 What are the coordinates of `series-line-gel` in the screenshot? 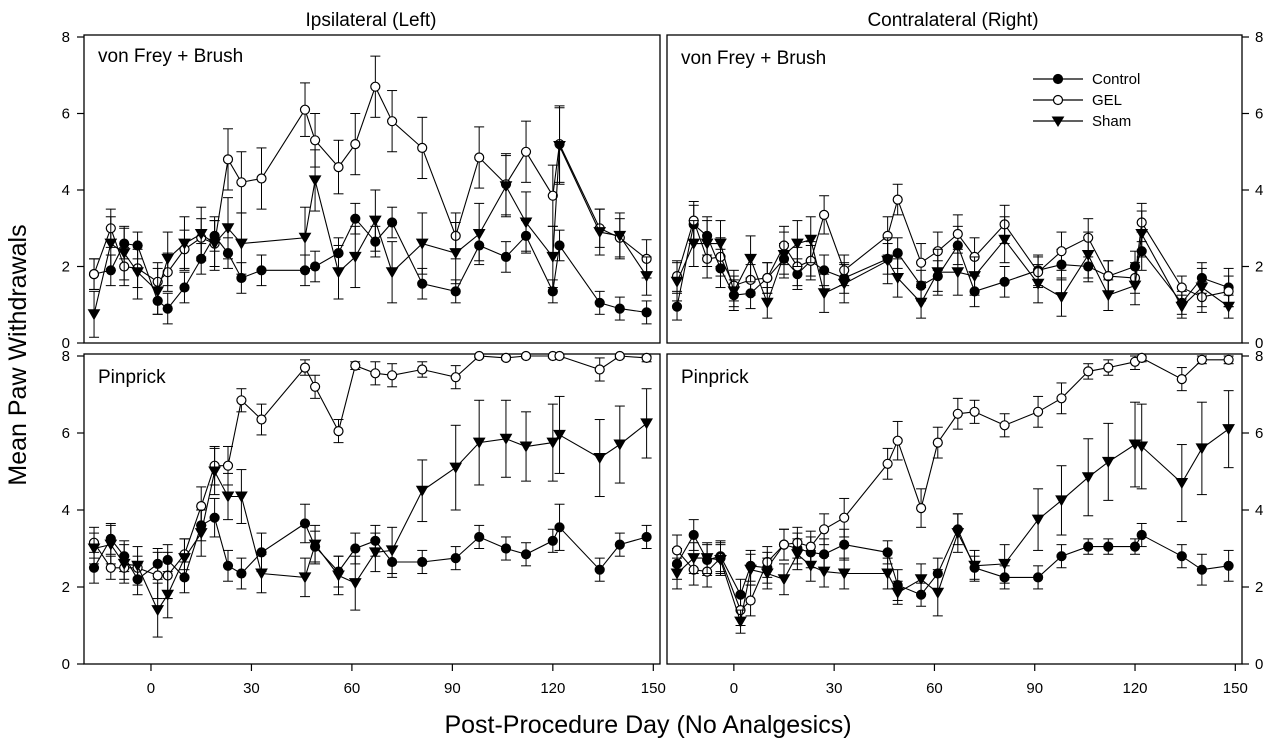 It's located at (952, 484).